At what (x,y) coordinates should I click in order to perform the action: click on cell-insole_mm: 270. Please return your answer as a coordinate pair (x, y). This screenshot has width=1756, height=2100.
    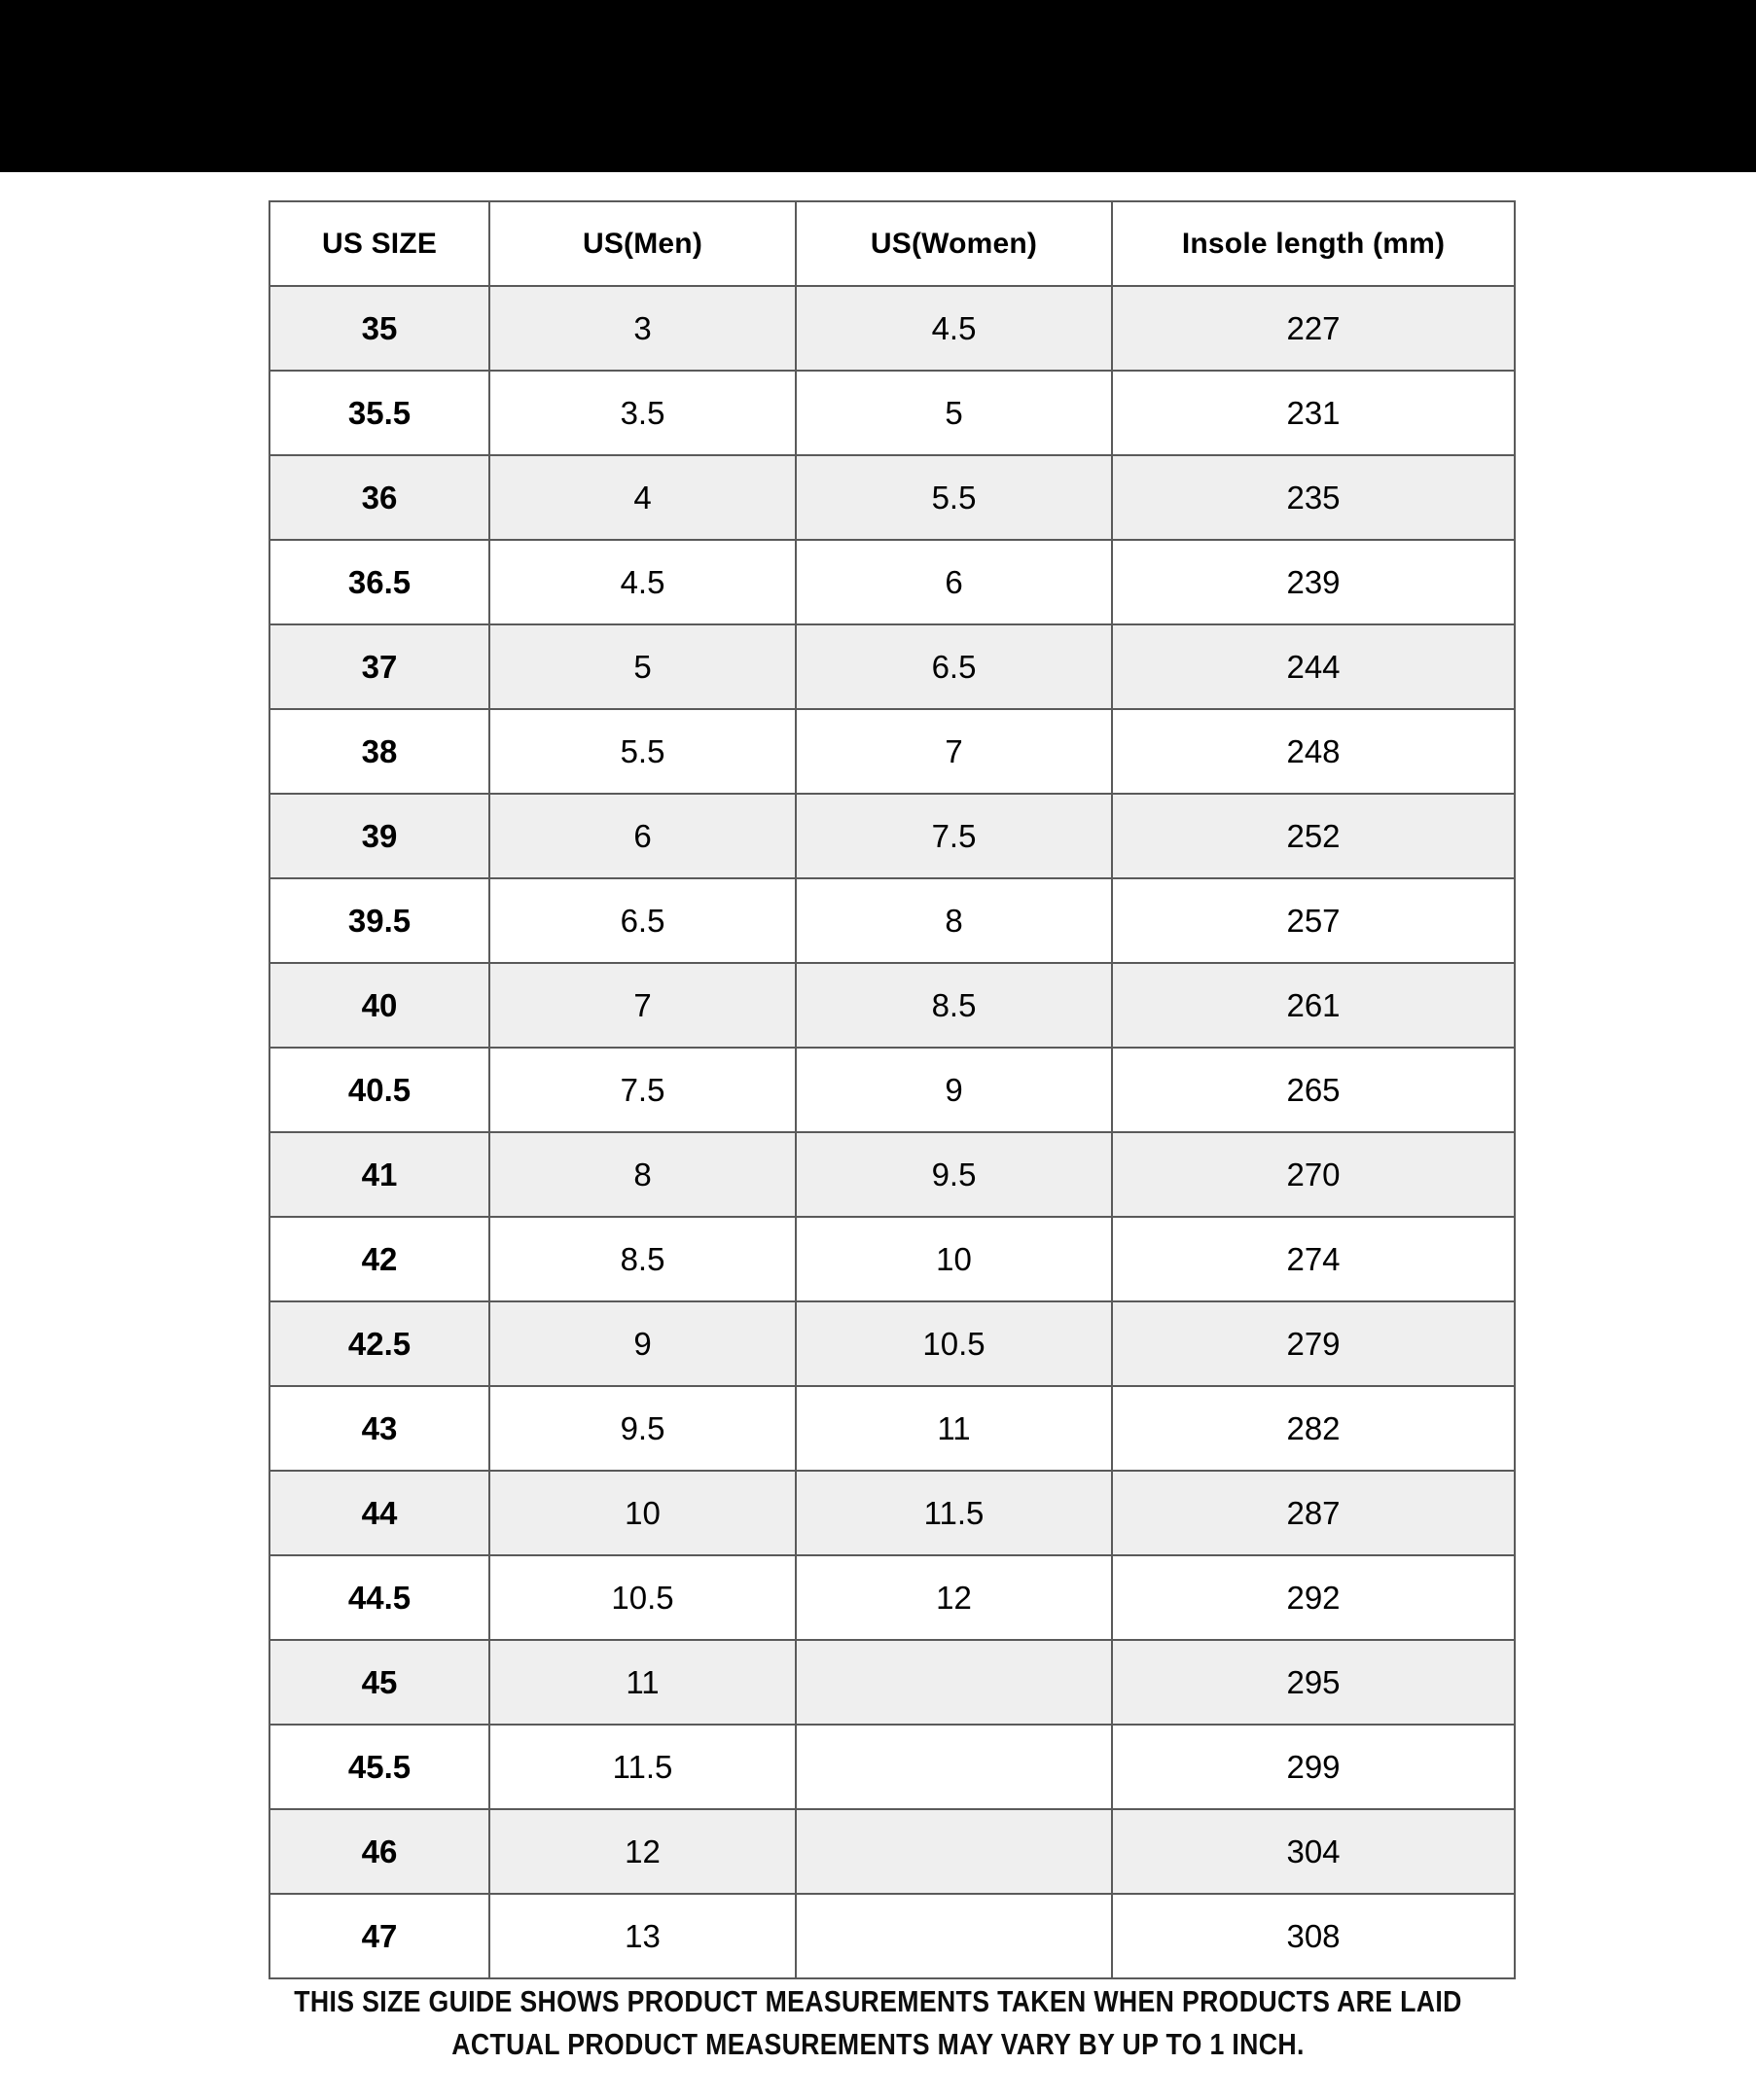
    Looking at the image, I should click on (1313, 1174).